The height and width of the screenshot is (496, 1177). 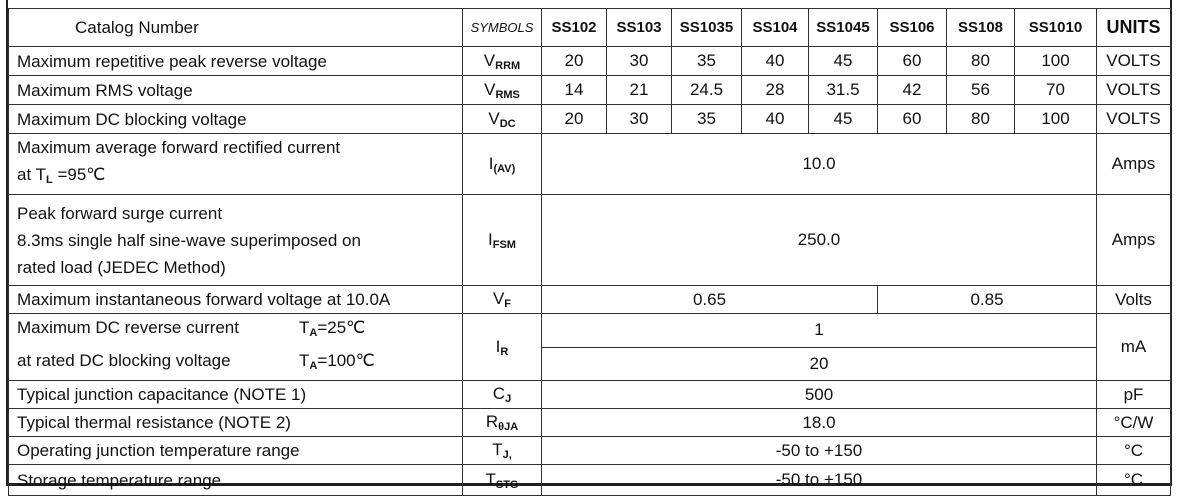 What do you see at coordinates (775, 27) in the screenshot?
I see `part-header: SS104` at bounding box center [775, 27].